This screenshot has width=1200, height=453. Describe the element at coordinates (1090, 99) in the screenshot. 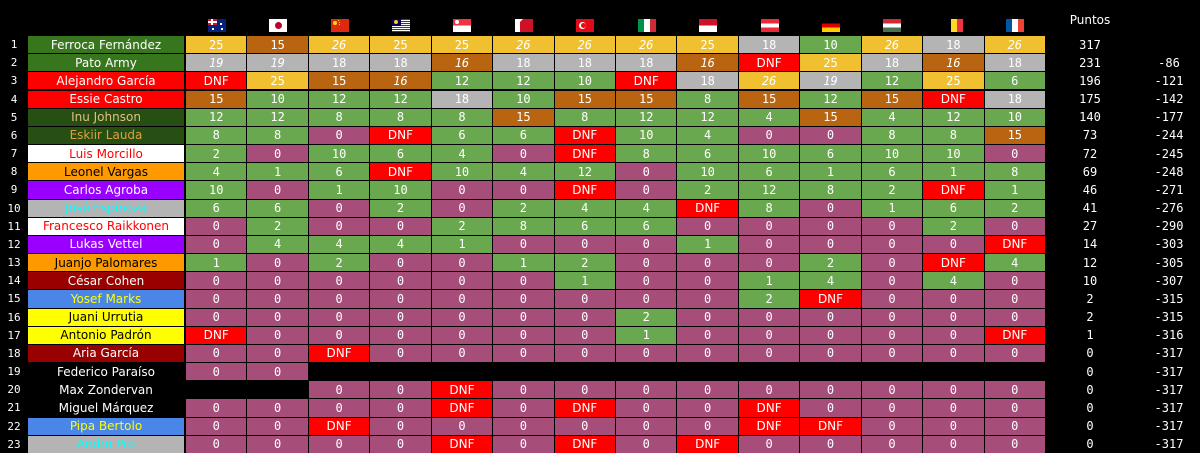

I see `total-points: 175` at that location.